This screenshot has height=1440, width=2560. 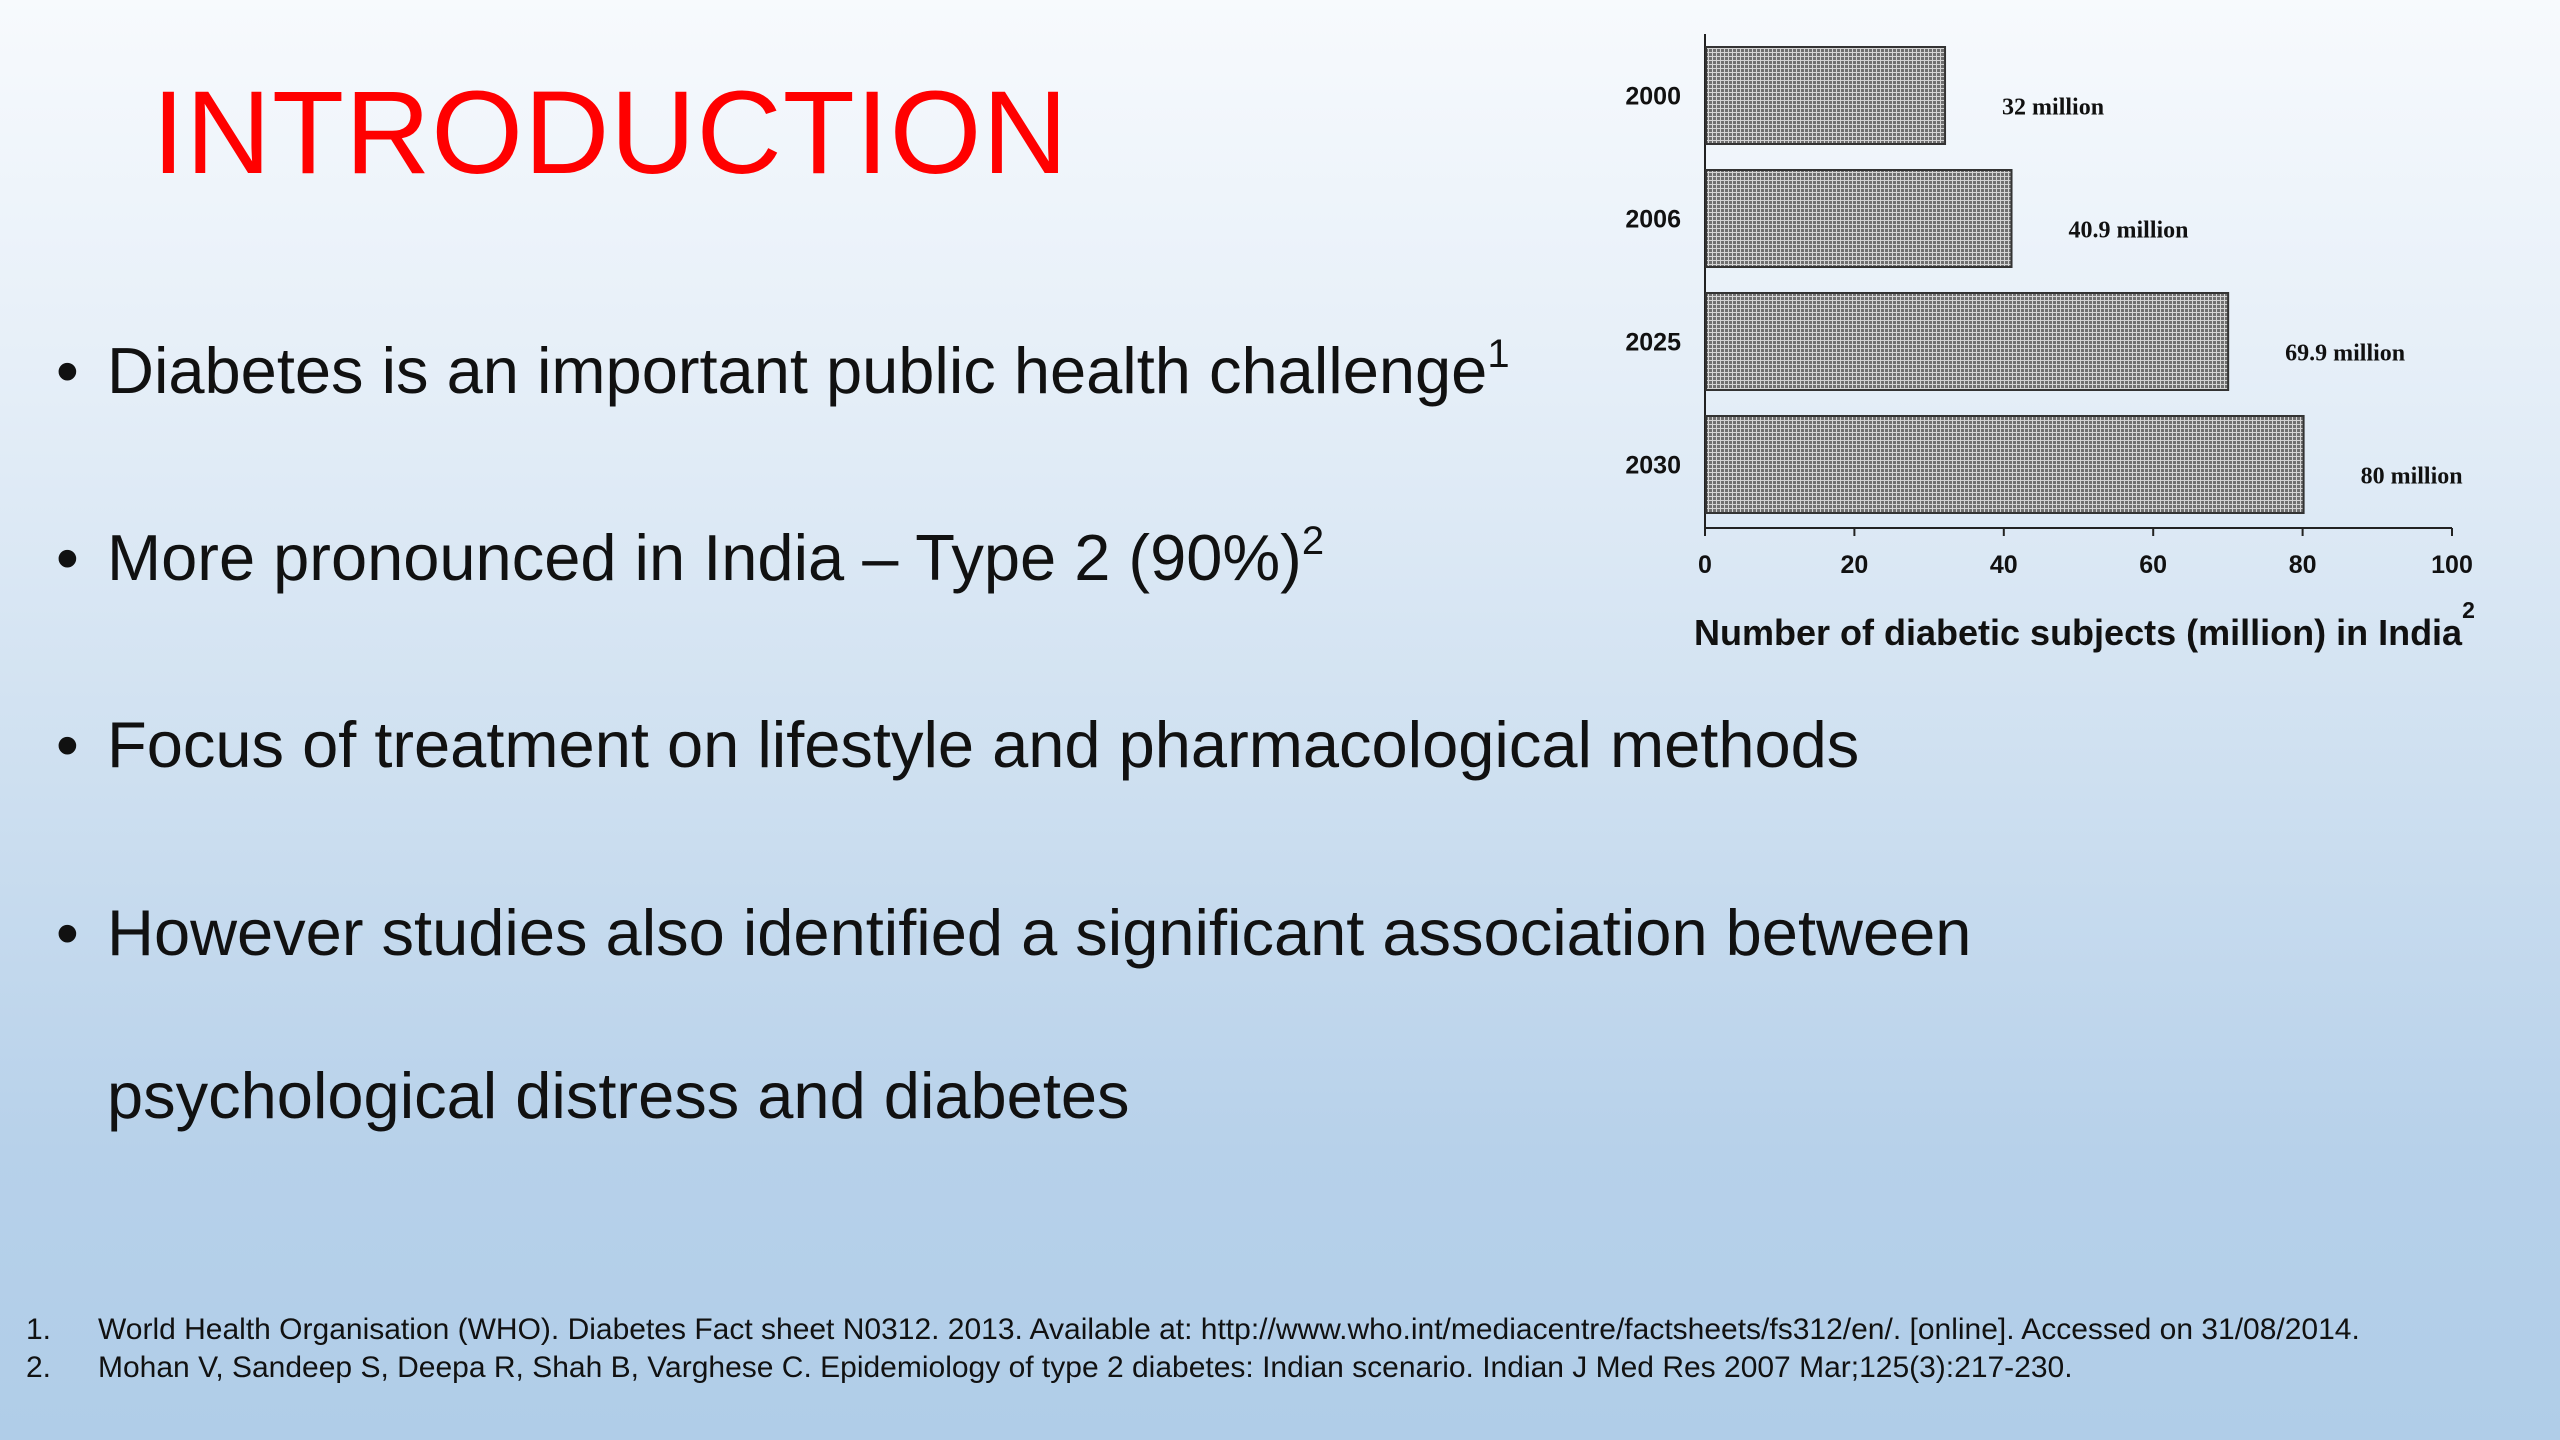 What do you see at coordinates (1313, 541) in the screenshot?
I see `citation-superscript: 2` at bounding box center [1313, 541].